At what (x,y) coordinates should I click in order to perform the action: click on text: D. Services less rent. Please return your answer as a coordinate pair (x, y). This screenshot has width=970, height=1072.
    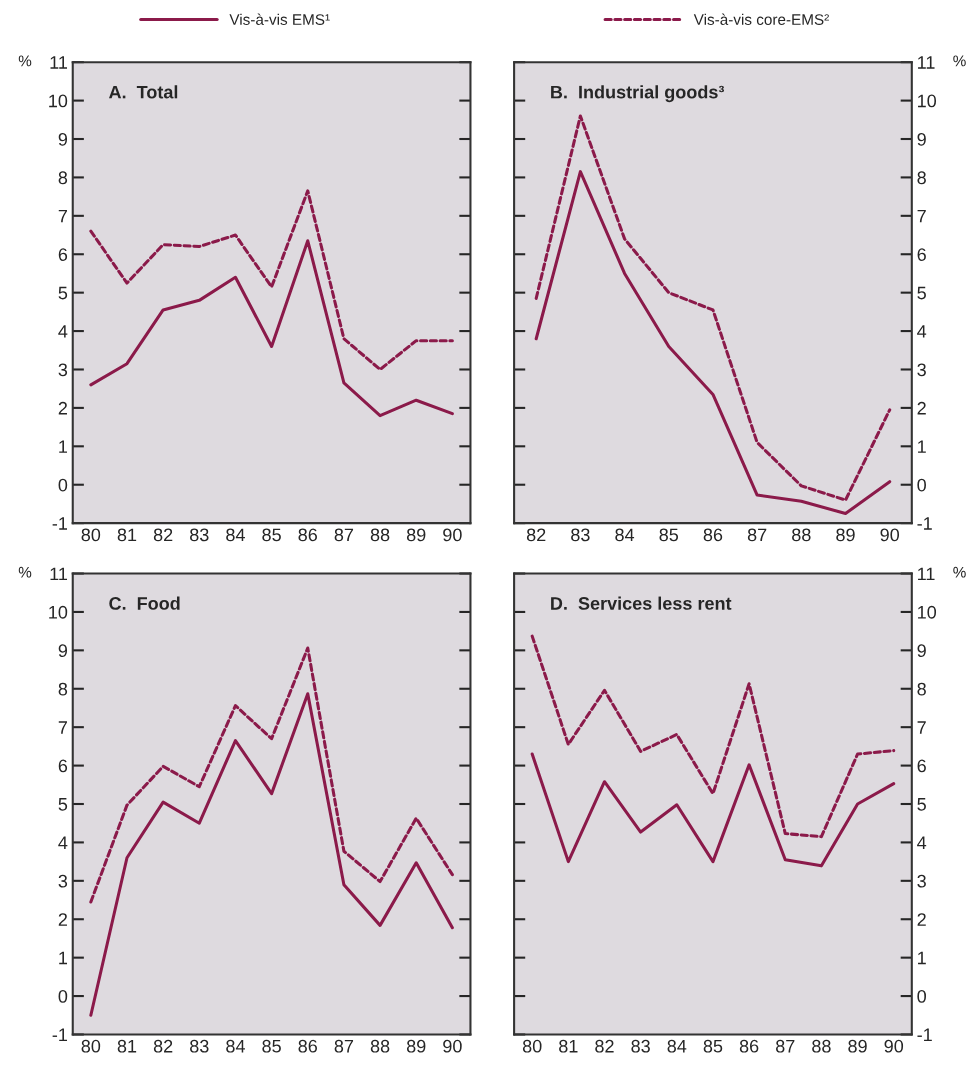
    Looking at the image, I should click on (641, 603).